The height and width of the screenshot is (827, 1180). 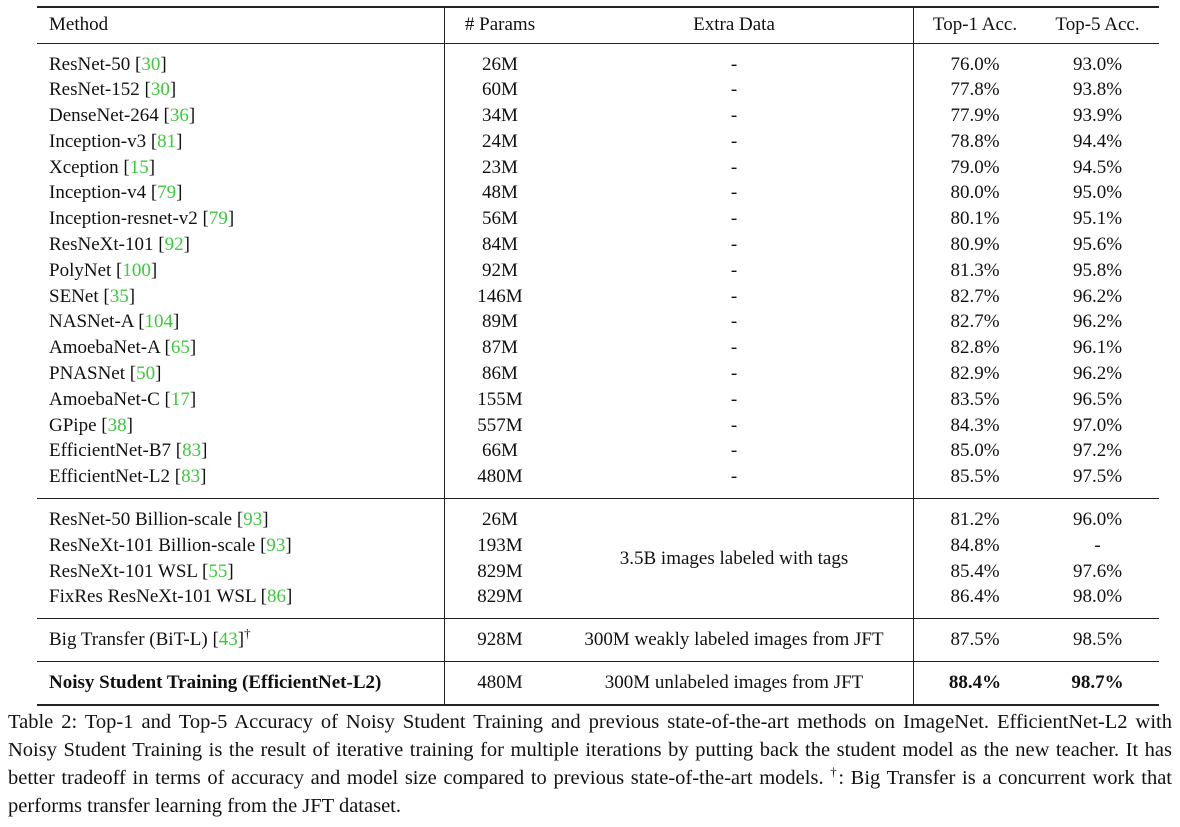 What do you see at coordinates (974, 374) in the screenshot?
I see `top1-cell: 82.9%` at bounding box center [974, 374].